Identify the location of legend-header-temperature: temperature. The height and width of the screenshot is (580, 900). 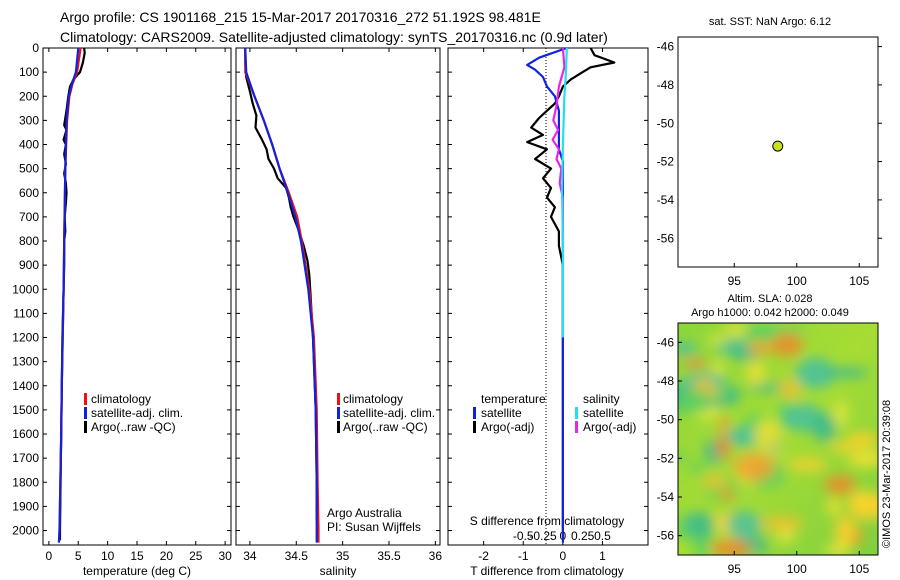
(513, 399).